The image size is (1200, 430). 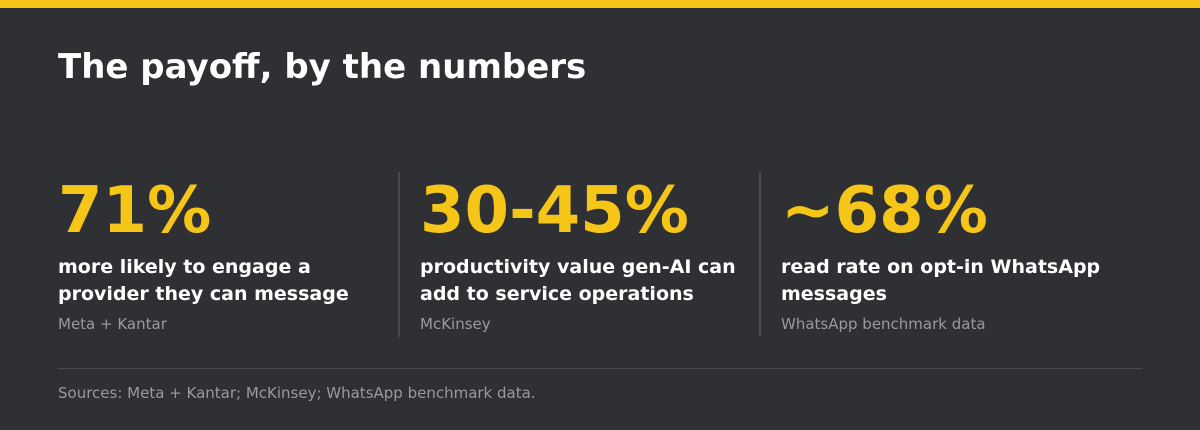 What do you see at coordinates (112, 324) in the screenshot?
I see `stat-source: Meta + Kantar` at bounding box center [112, 324].